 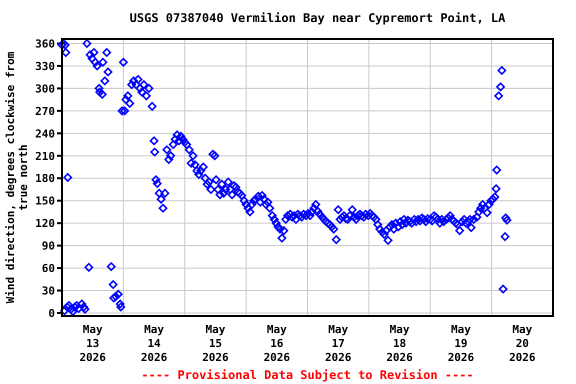 What do you see at coordinates (45, 156) in the screenshot?
I see `y-tick-label: 210` at bounding box center [45, 156].